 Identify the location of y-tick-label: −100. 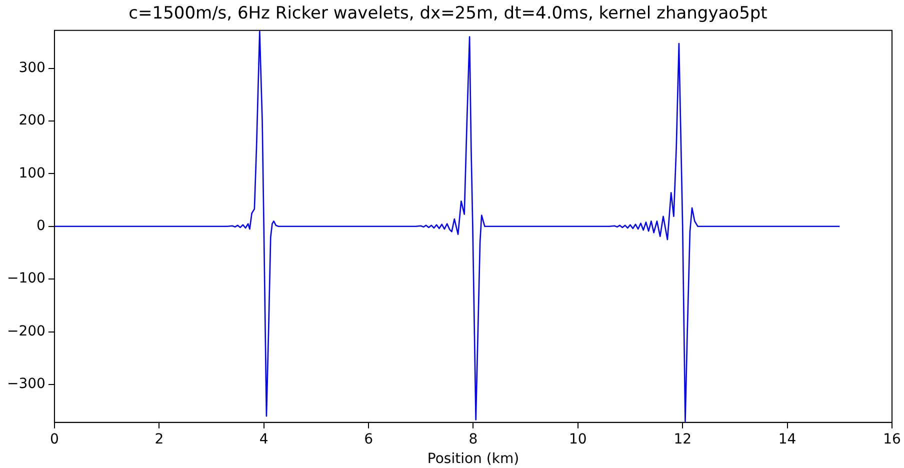
(26, 278).